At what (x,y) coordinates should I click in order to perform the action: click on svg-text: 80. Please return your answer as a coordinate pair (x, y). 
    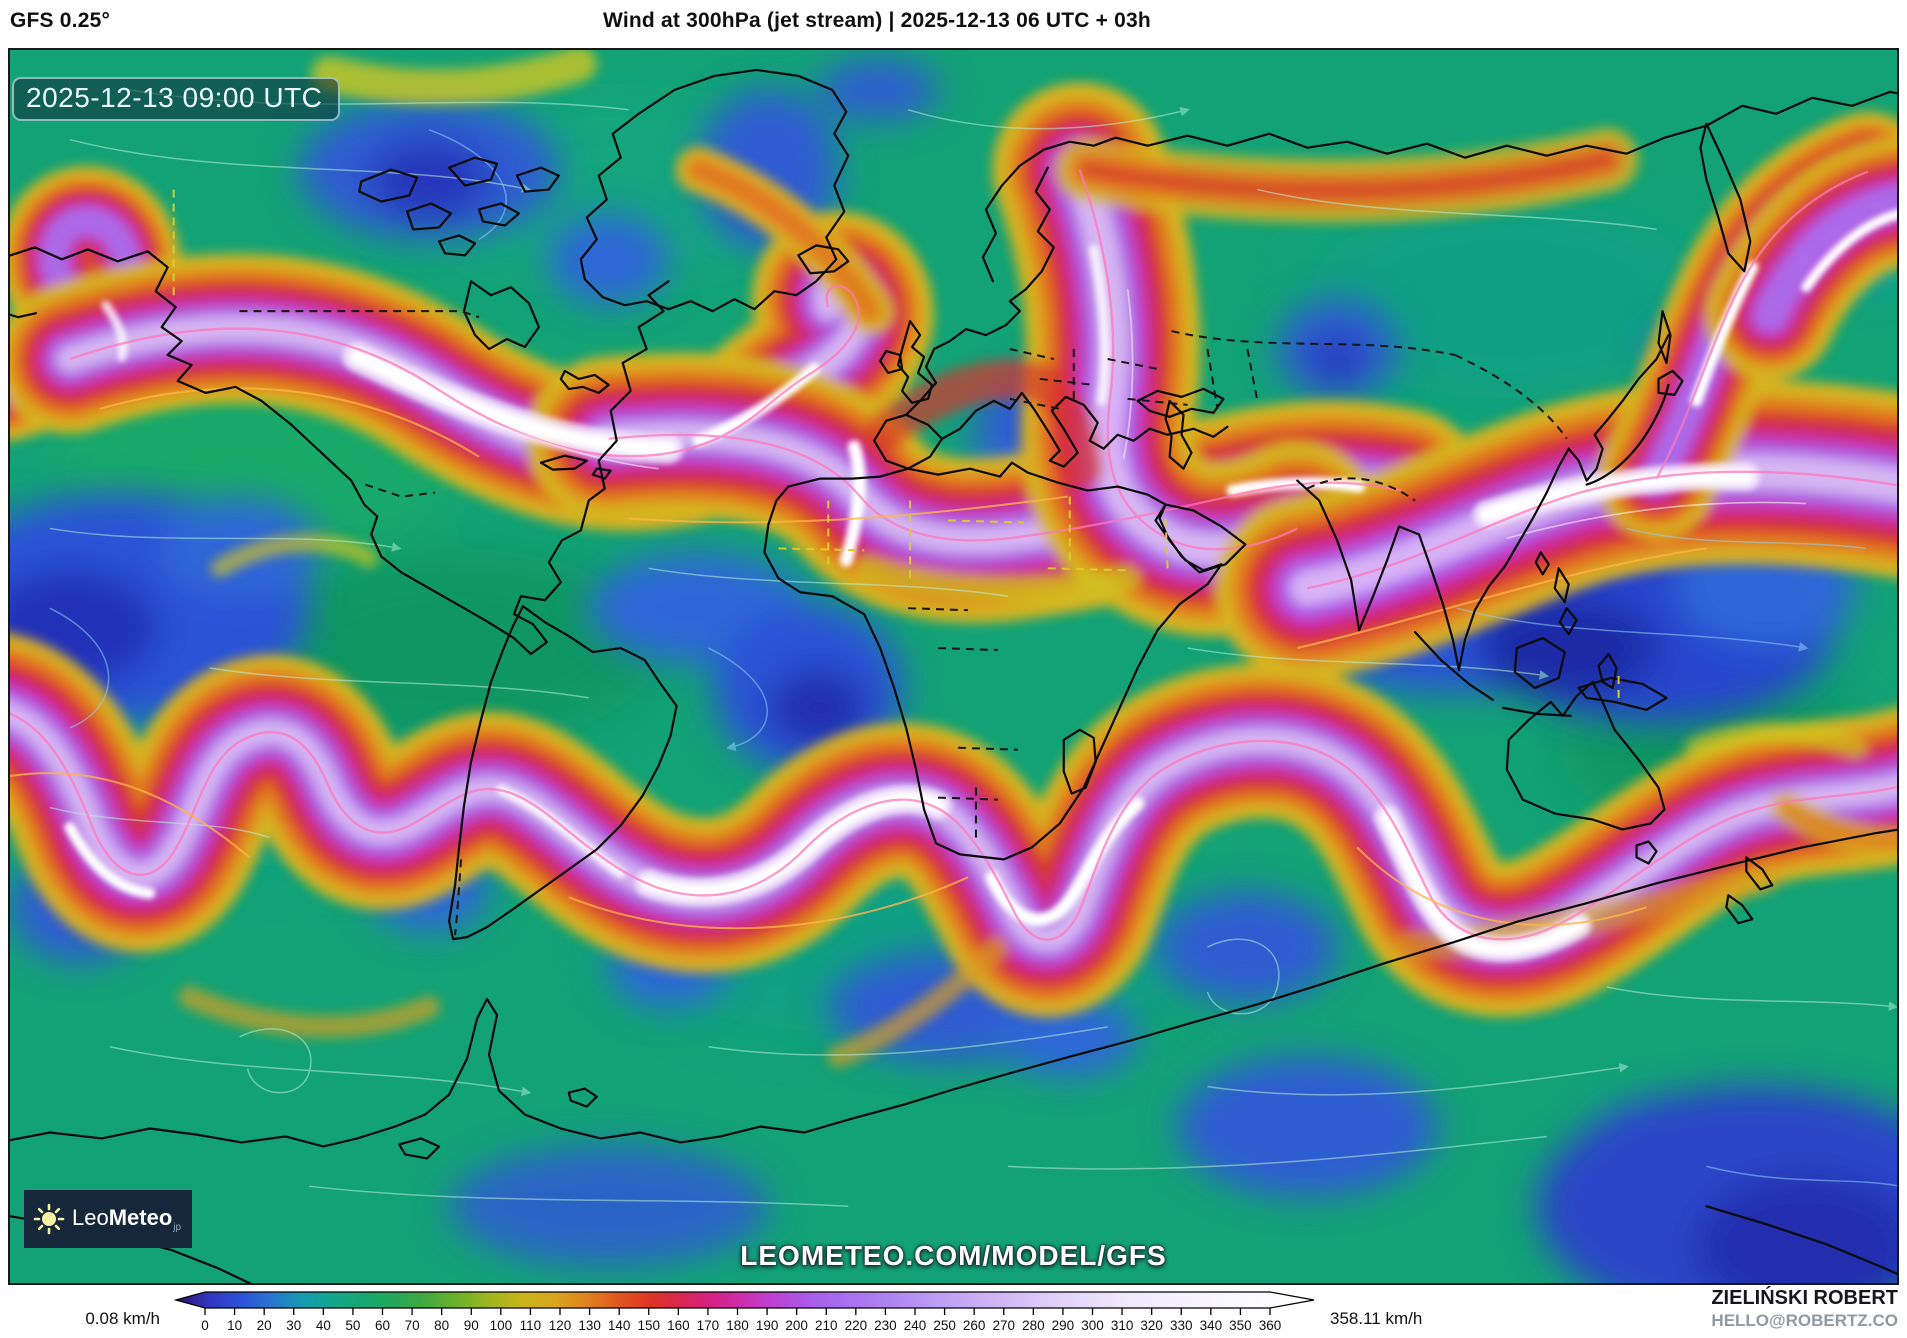
    Looking at the image, I should click on (441, 1325).